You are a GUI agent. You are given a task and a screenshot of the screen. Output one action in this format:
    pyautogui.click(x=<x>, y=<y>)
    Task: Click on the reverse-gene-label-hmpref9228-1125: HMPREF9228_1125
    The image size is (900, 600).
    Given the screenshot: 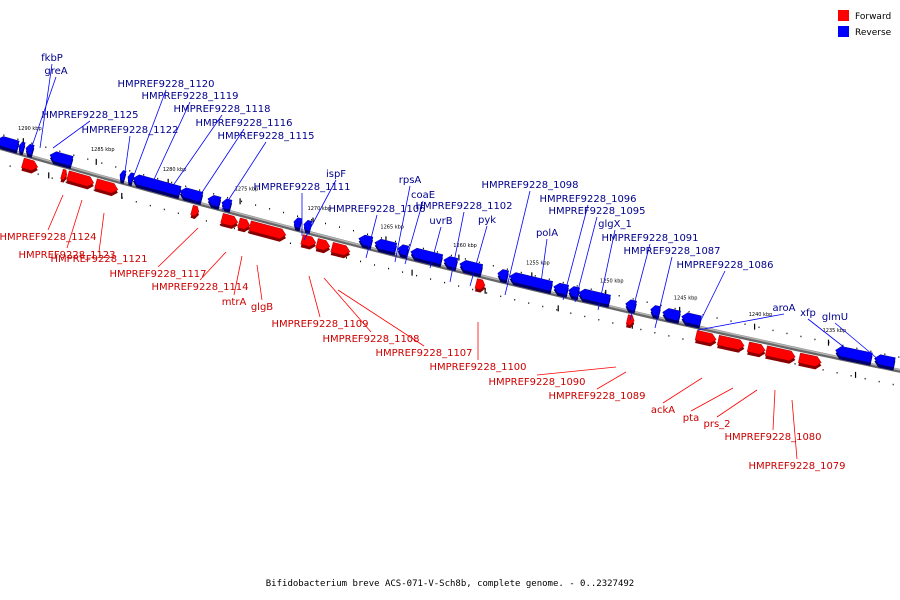 What is the action you would take?
    pyautogui.click(x=89, y=115)
    